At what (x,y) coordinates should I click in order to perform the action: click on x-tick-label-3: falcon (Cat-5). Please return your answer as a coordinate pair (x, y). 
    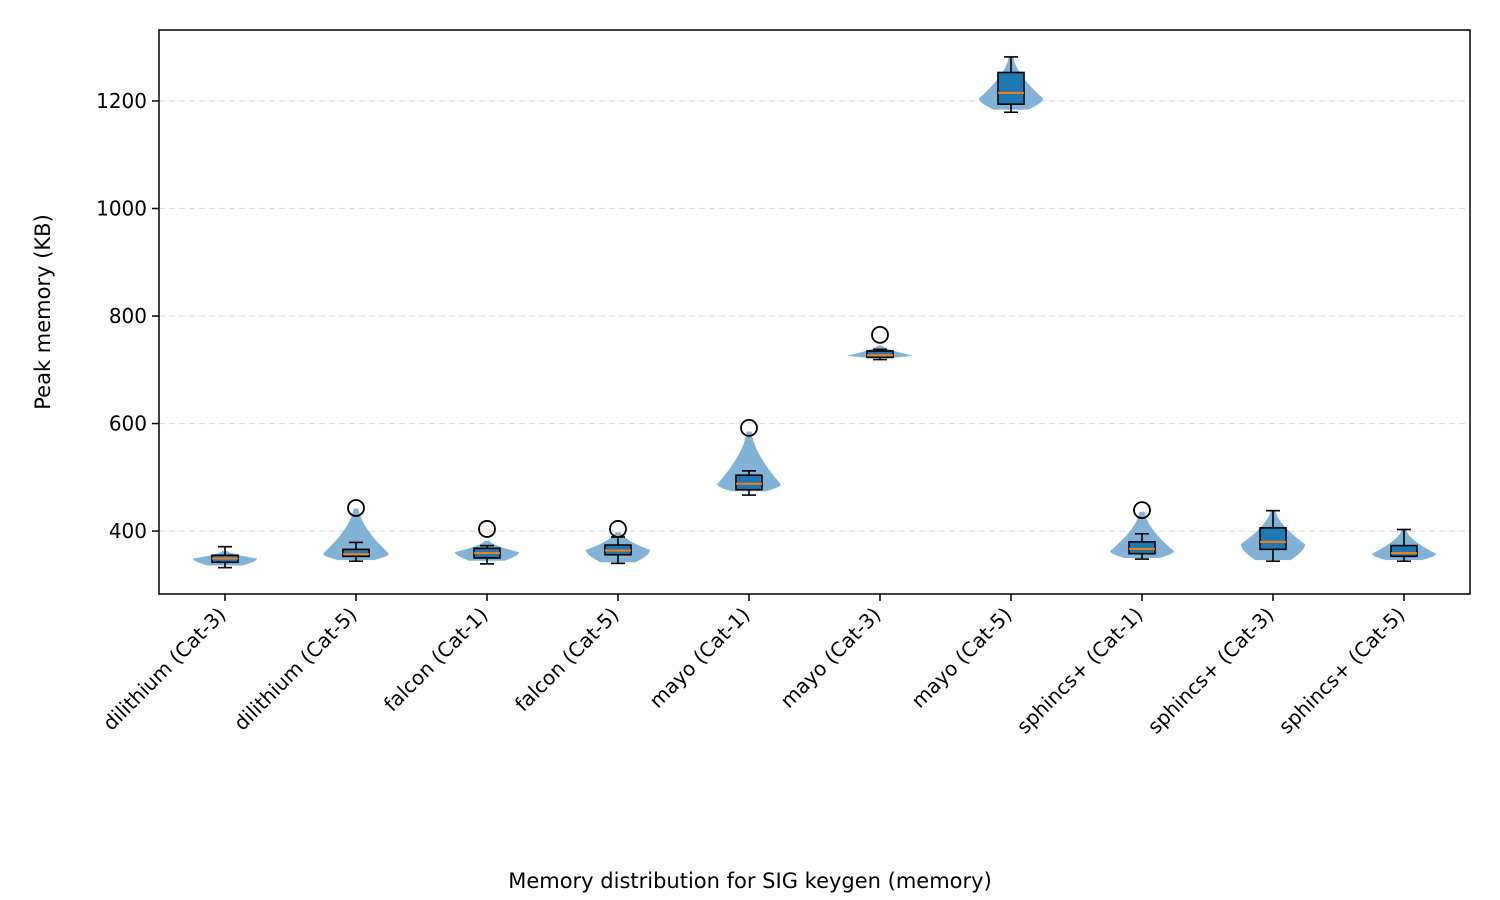
    Looking at the image, I should click on (567, 660).